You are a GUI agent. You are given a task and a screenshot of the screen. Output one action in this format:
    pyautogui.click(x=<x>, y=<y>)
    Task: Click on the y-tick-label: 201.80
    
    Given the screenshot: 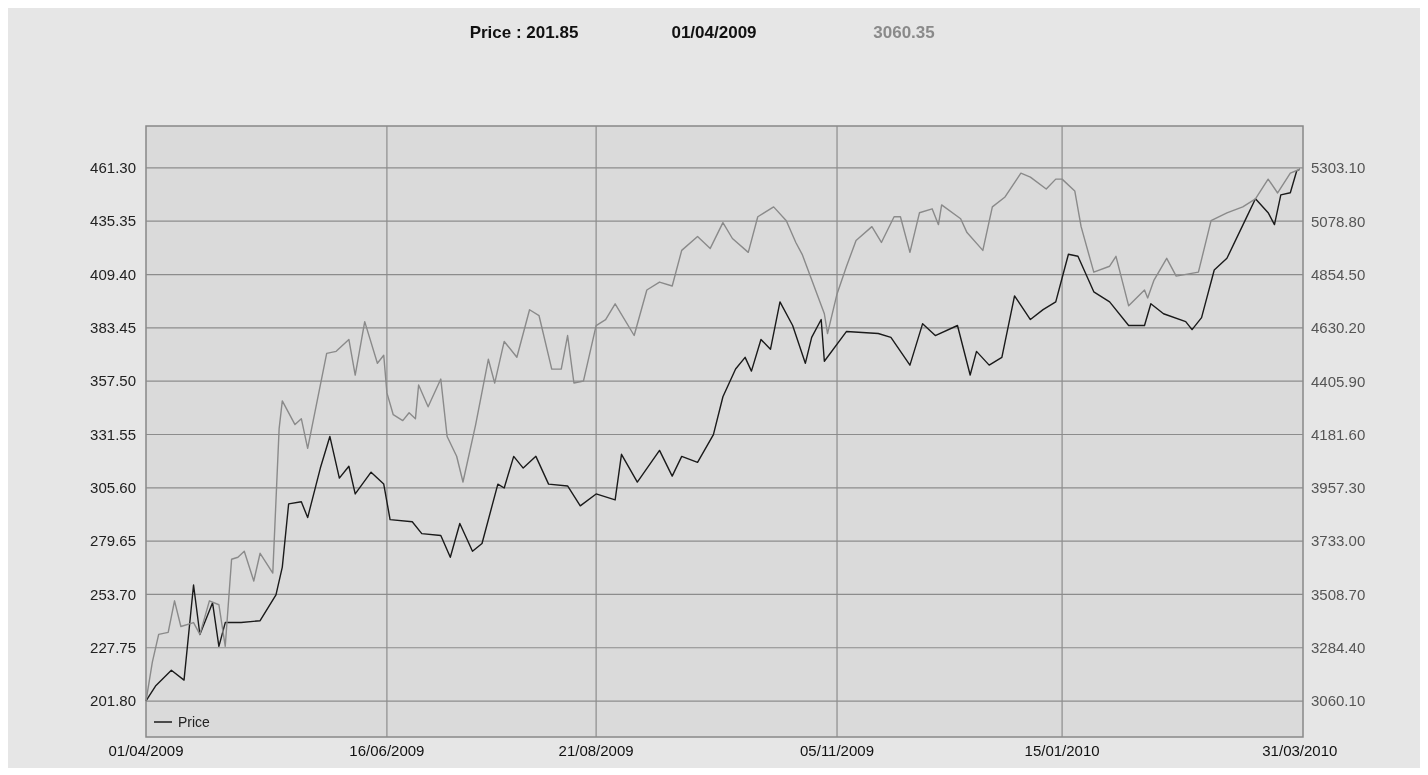 What is the action you would take?
    pyautogui.click(x=113, y=701)
    